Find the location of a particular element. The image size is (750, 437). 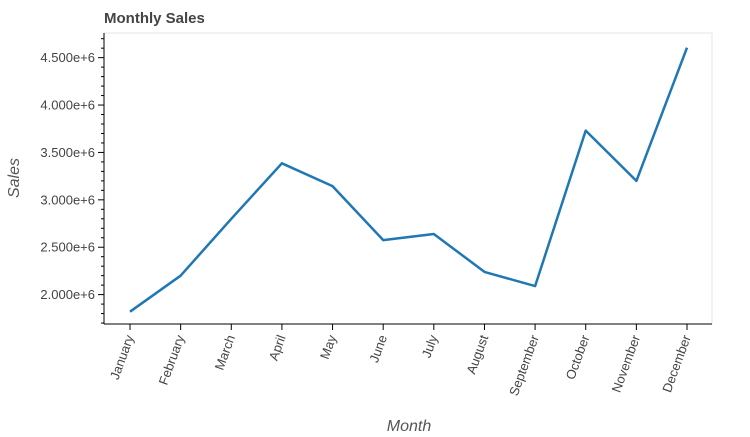

x-tick-label: September is located at coordinates (524, 365).